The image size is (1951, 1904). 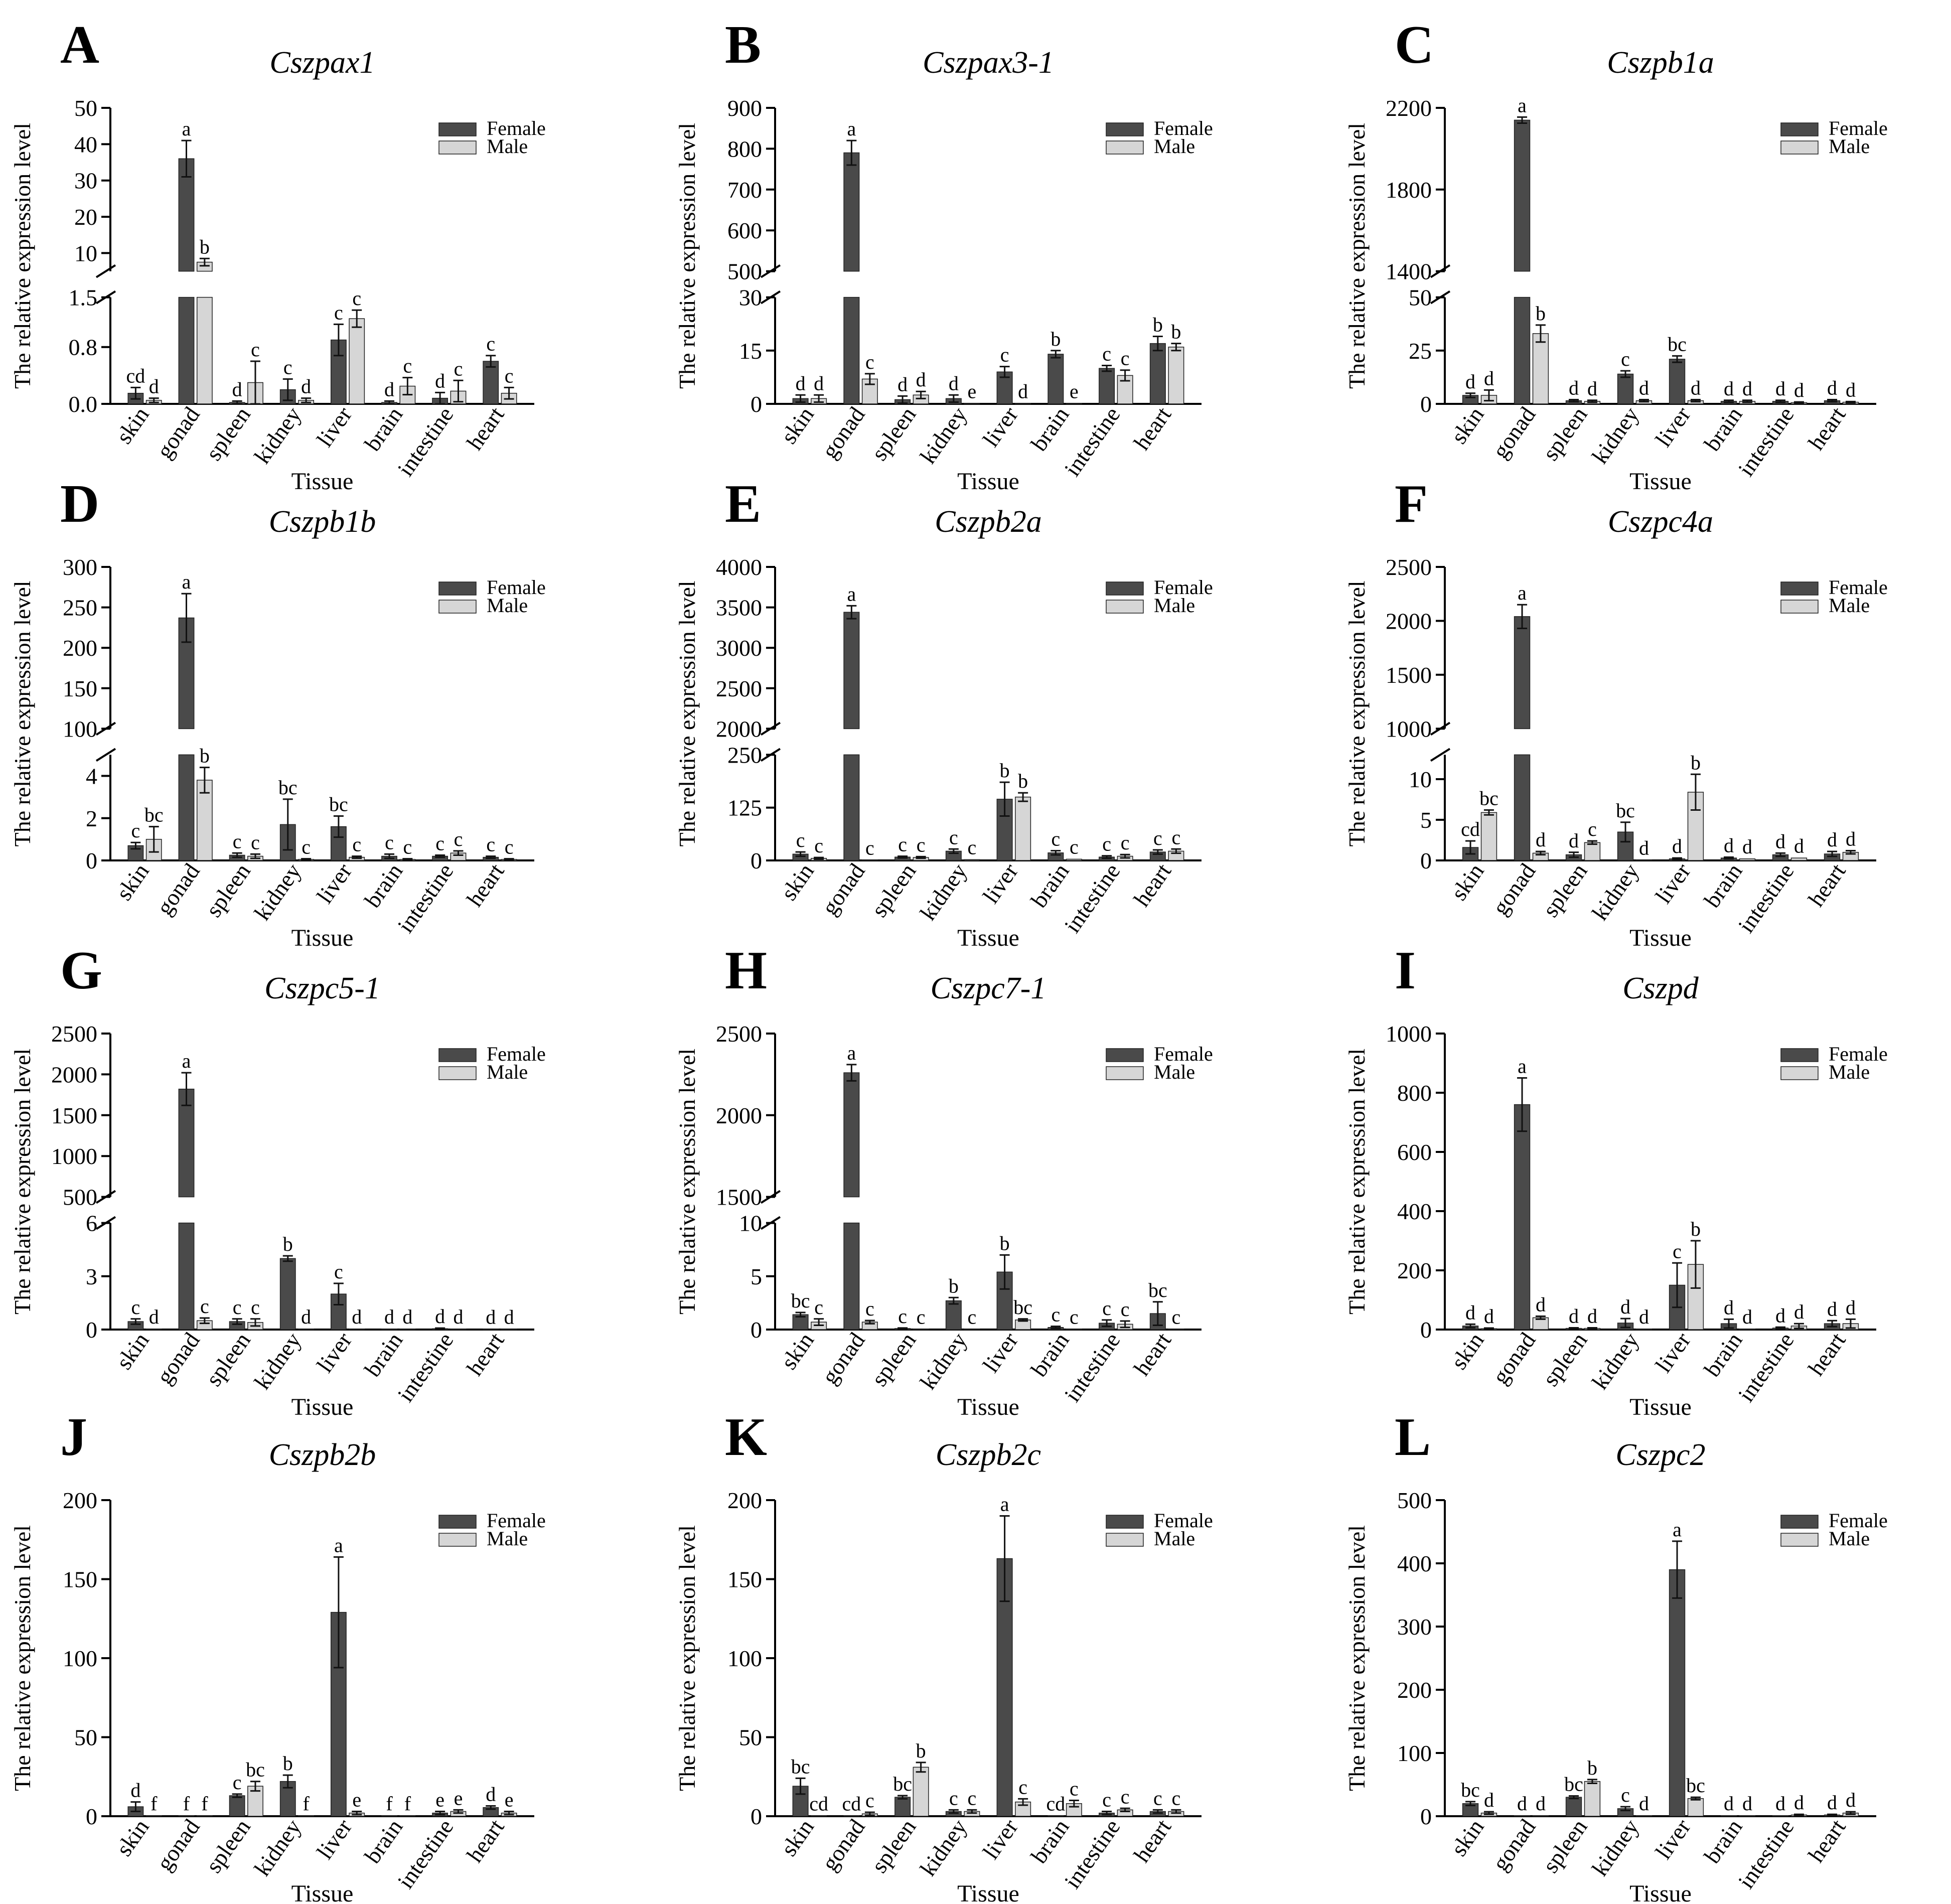 I want to click on significance-letter: bc, so click(x=1157, y=1290).